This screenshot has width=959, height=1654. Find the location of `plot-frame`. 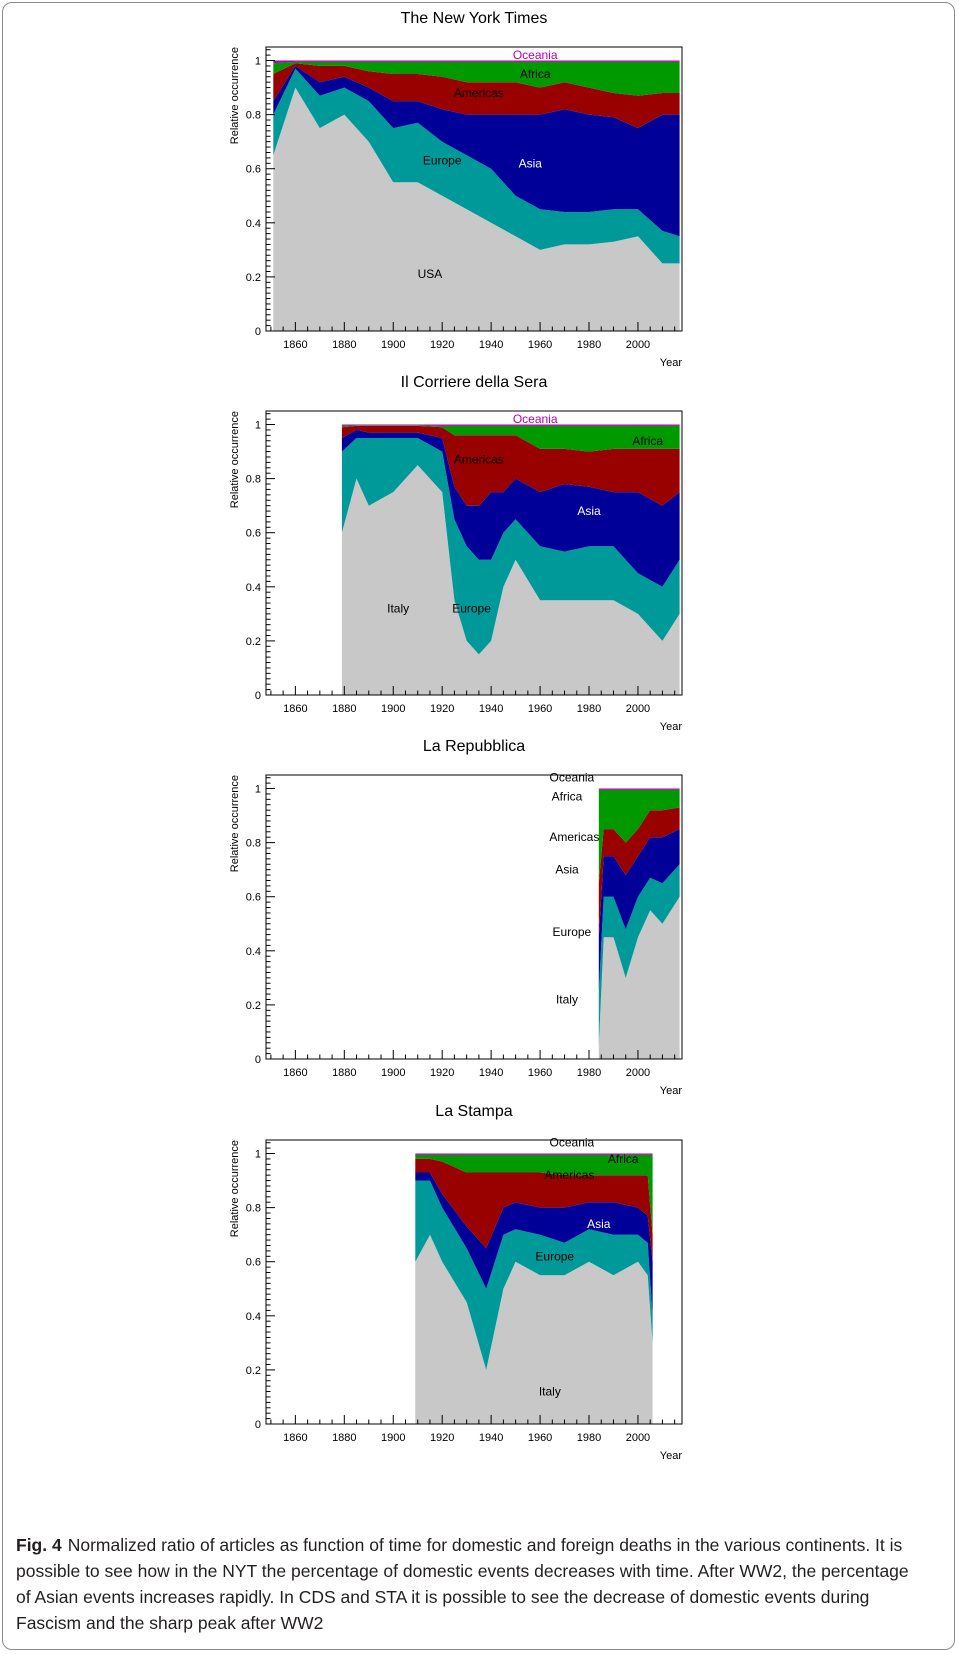

plot-frame is located at coordinates (474, 553).